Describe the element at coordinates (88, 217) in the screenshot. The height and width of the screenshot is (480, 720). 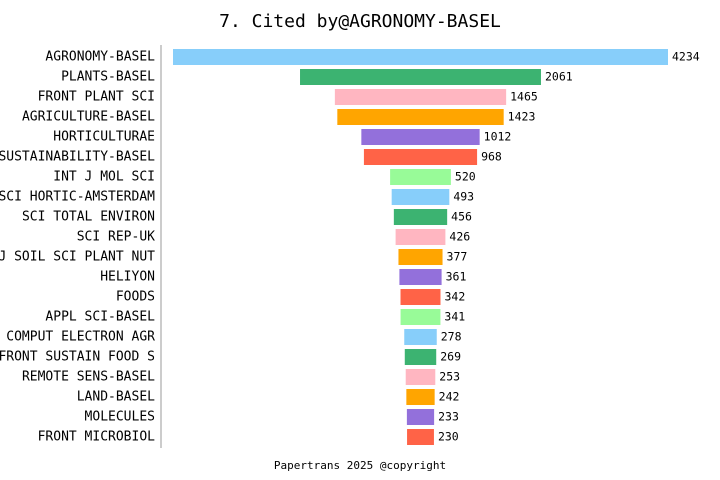
I see `y-tick-label: SCI TOTAL ENVIRON` at that location.